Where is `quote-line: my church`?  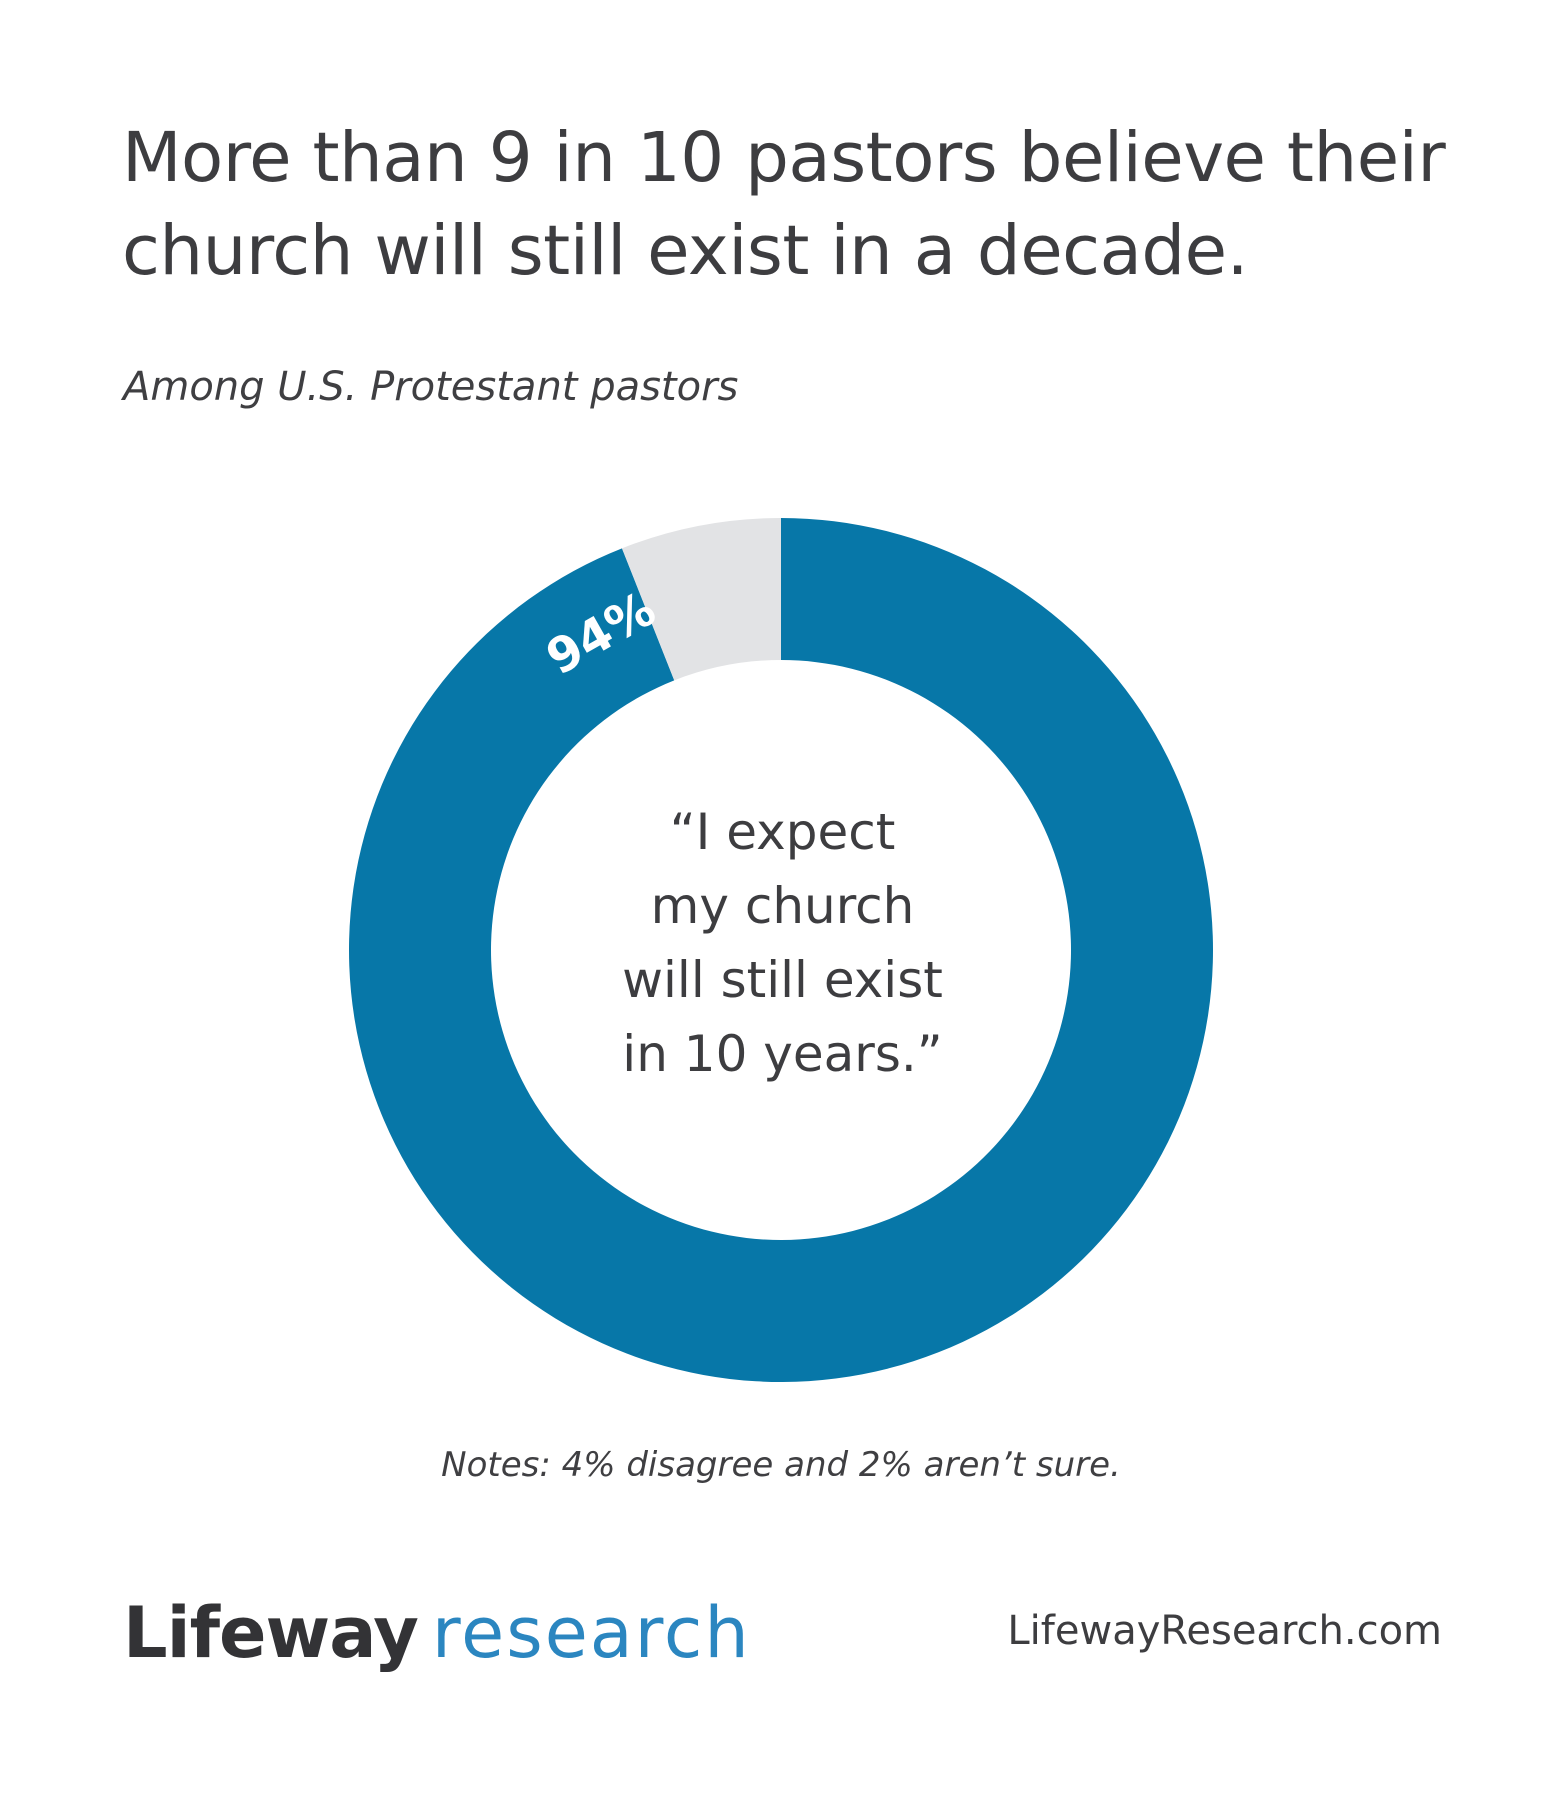 quote-line: my church is located at coordinates (782, 906).